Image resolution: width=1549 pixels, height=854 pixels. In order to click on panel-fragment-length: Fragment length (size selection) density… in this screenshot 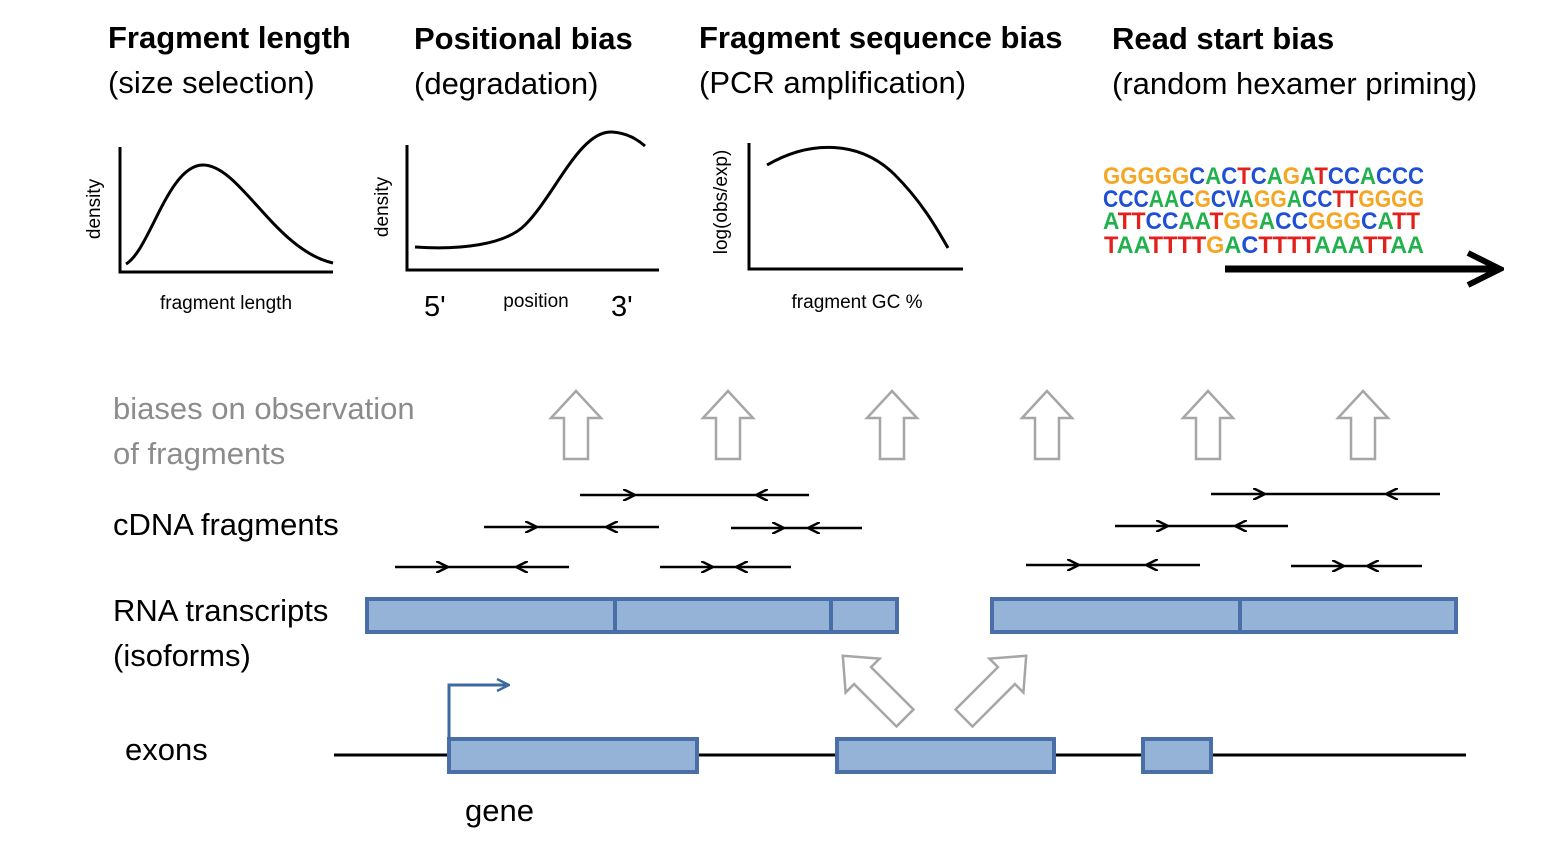, I will do `click(217, 167)`.